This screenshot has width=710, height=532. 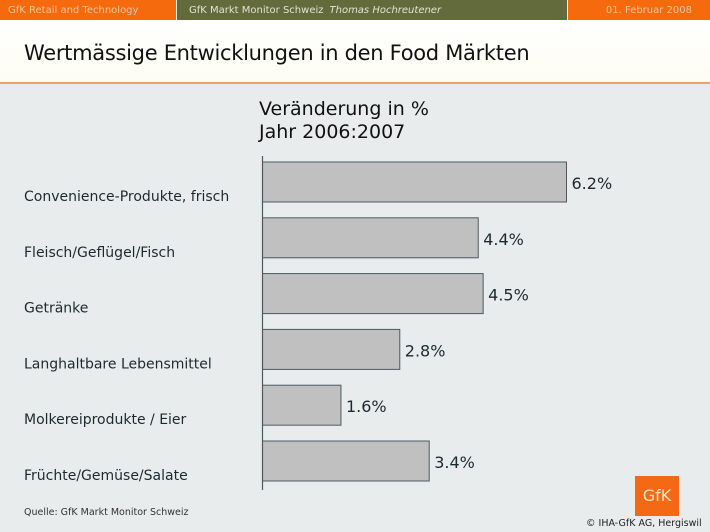 I want to click on bar-value-label: 1.6%, so click(x=366, y=406).